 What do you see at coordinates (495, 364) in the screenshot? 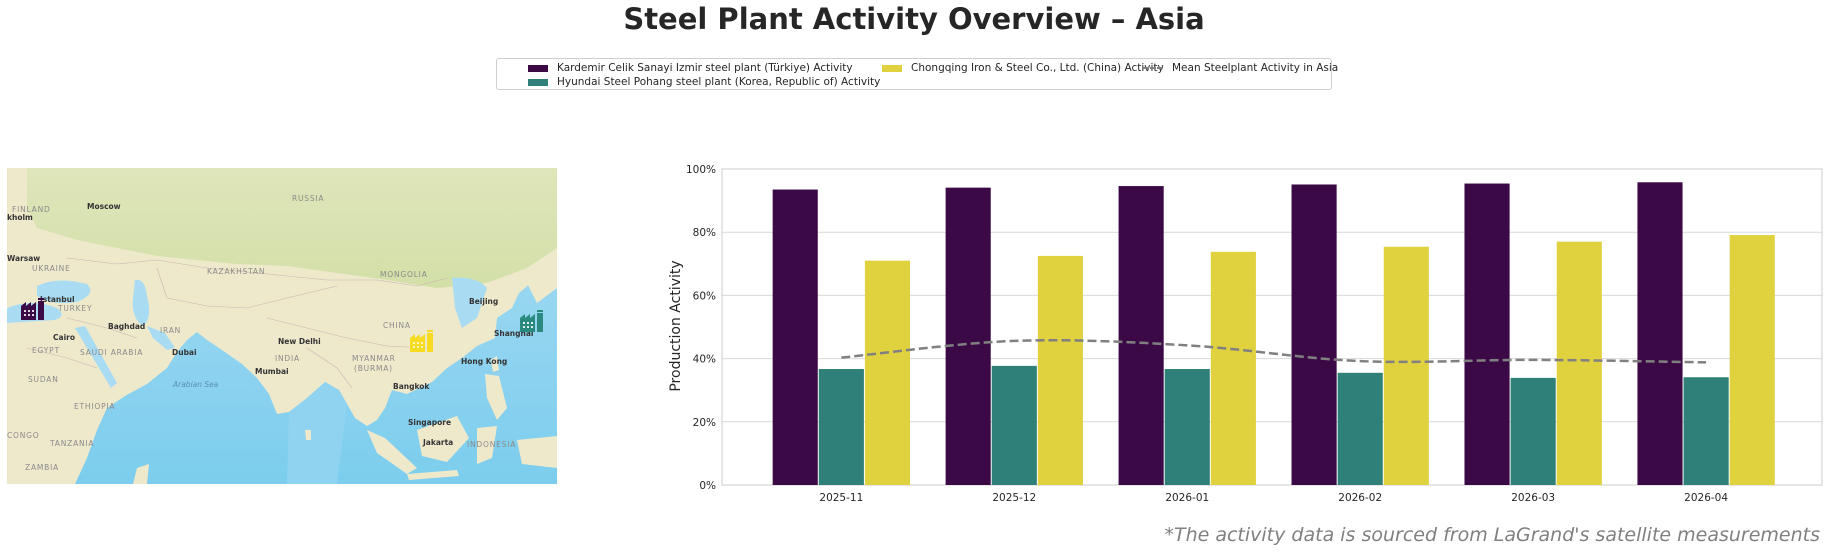
I see `taiwan` at bounding box center [495, 364].